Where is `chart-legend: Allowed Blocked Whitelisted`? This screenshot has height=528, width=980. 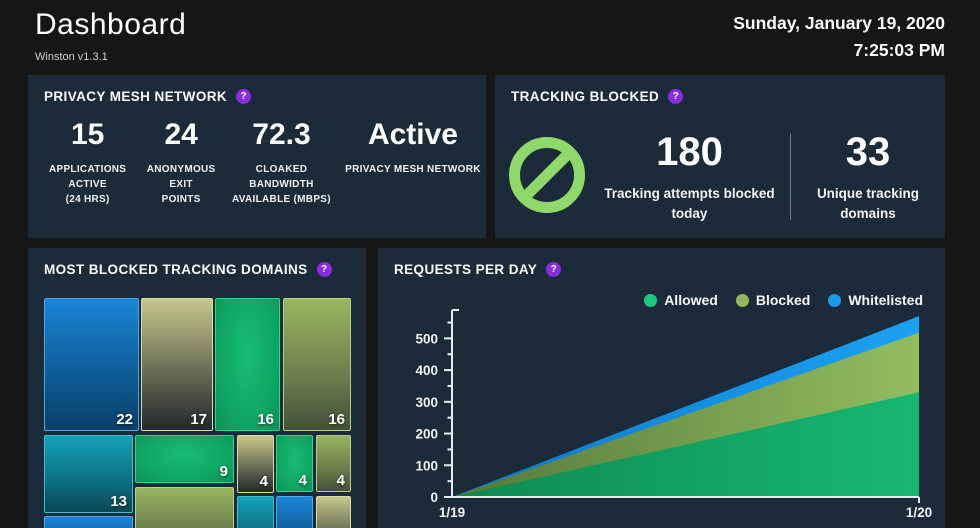
chart-legend: Allowed Blocked Whitelisted is located at coordinates (783, 300).